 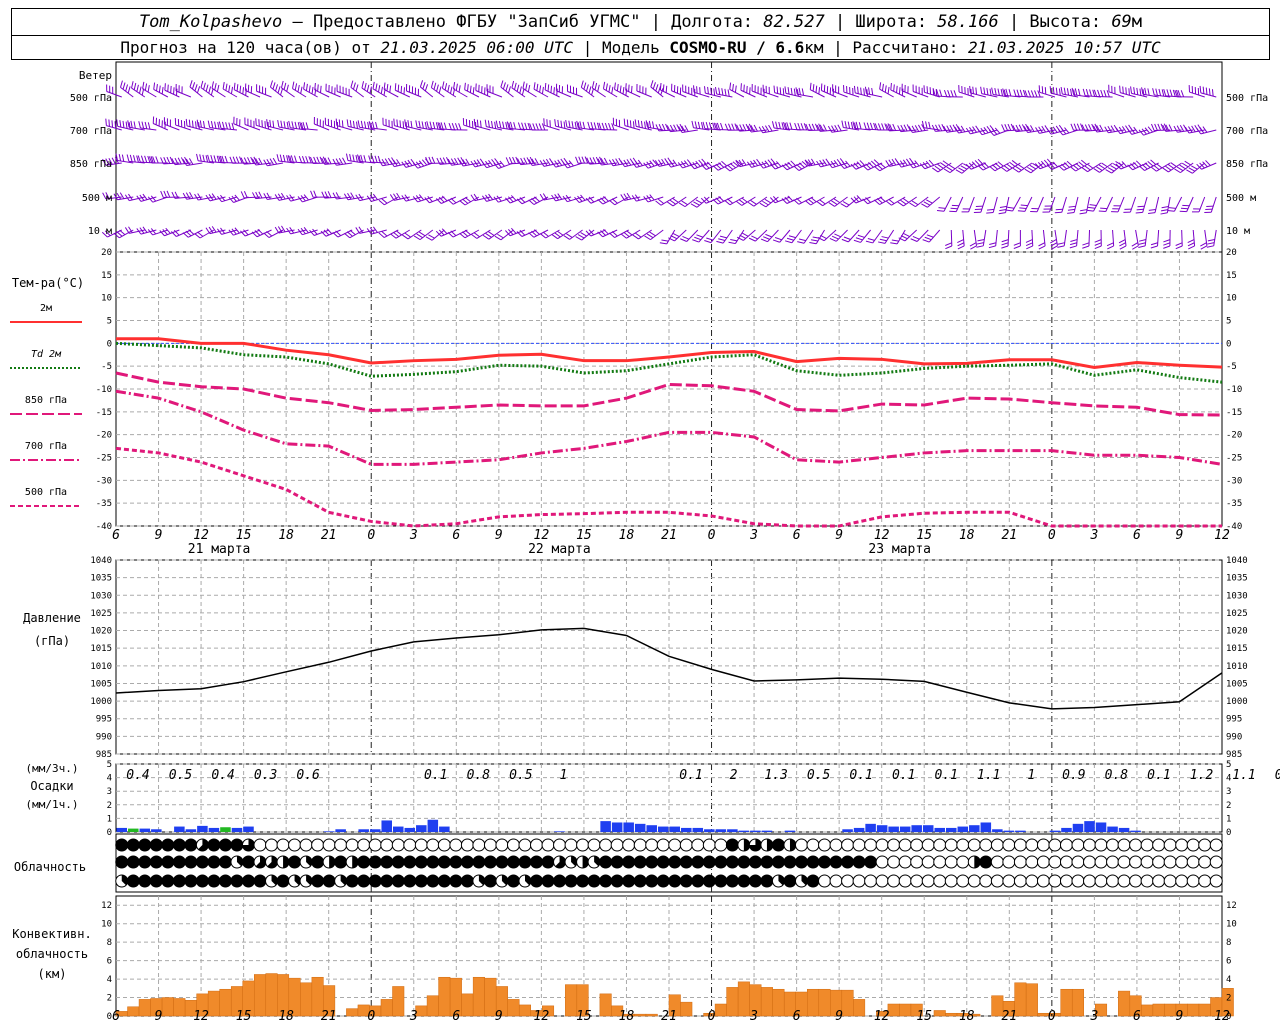 What do you see at coordinates (101, 632) in the screenshot?
I see `pressure-tick-left: 1020` at bounding box center [101, 632].